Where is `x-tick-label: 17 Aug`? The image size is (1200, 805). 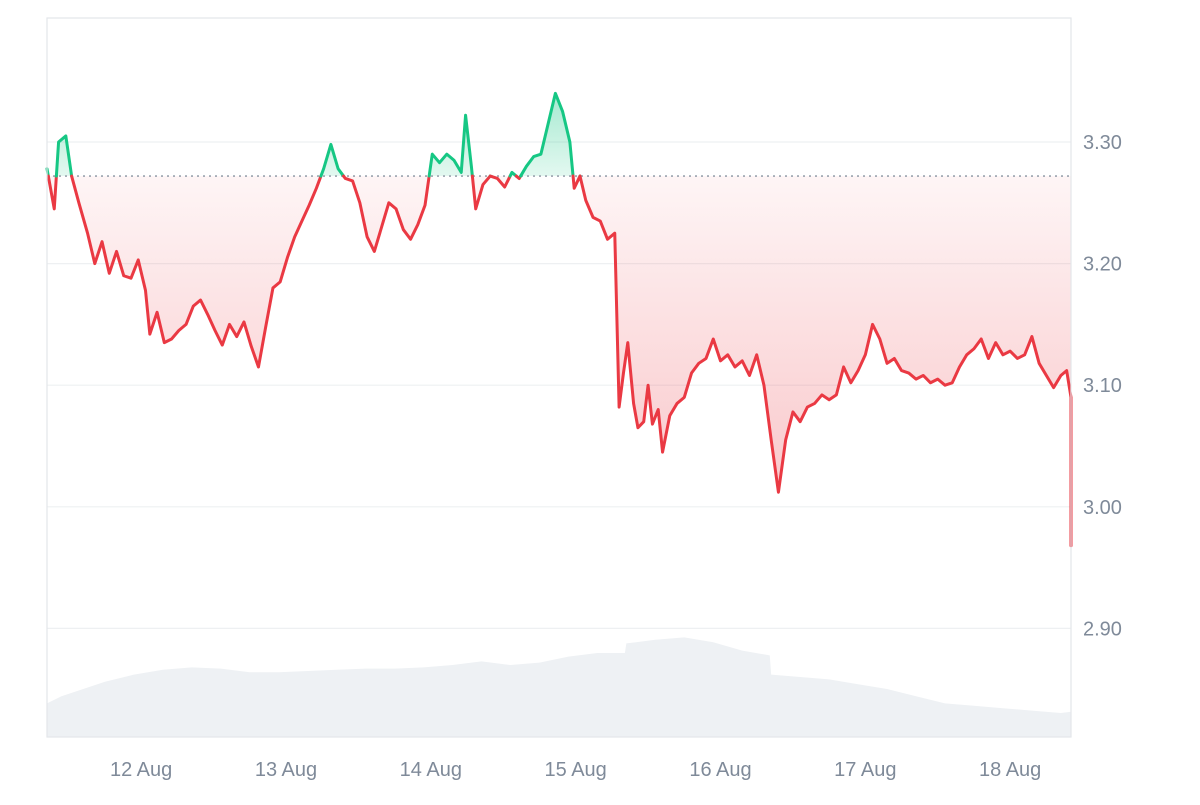 x-tick-label: 17 Aug is located at coordinates (865, 770).